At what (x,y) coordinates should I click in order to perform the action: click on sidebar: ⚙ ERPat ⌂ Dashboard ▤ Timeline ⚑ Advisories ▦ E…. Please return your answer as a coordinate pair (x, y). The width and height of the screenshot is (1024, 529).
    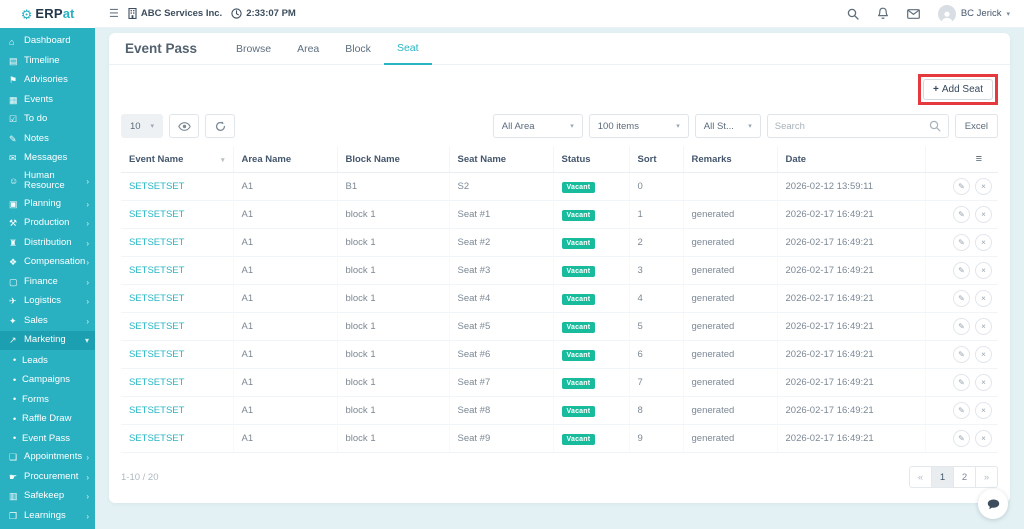
    Looking at the image, I should click on (47, 264).